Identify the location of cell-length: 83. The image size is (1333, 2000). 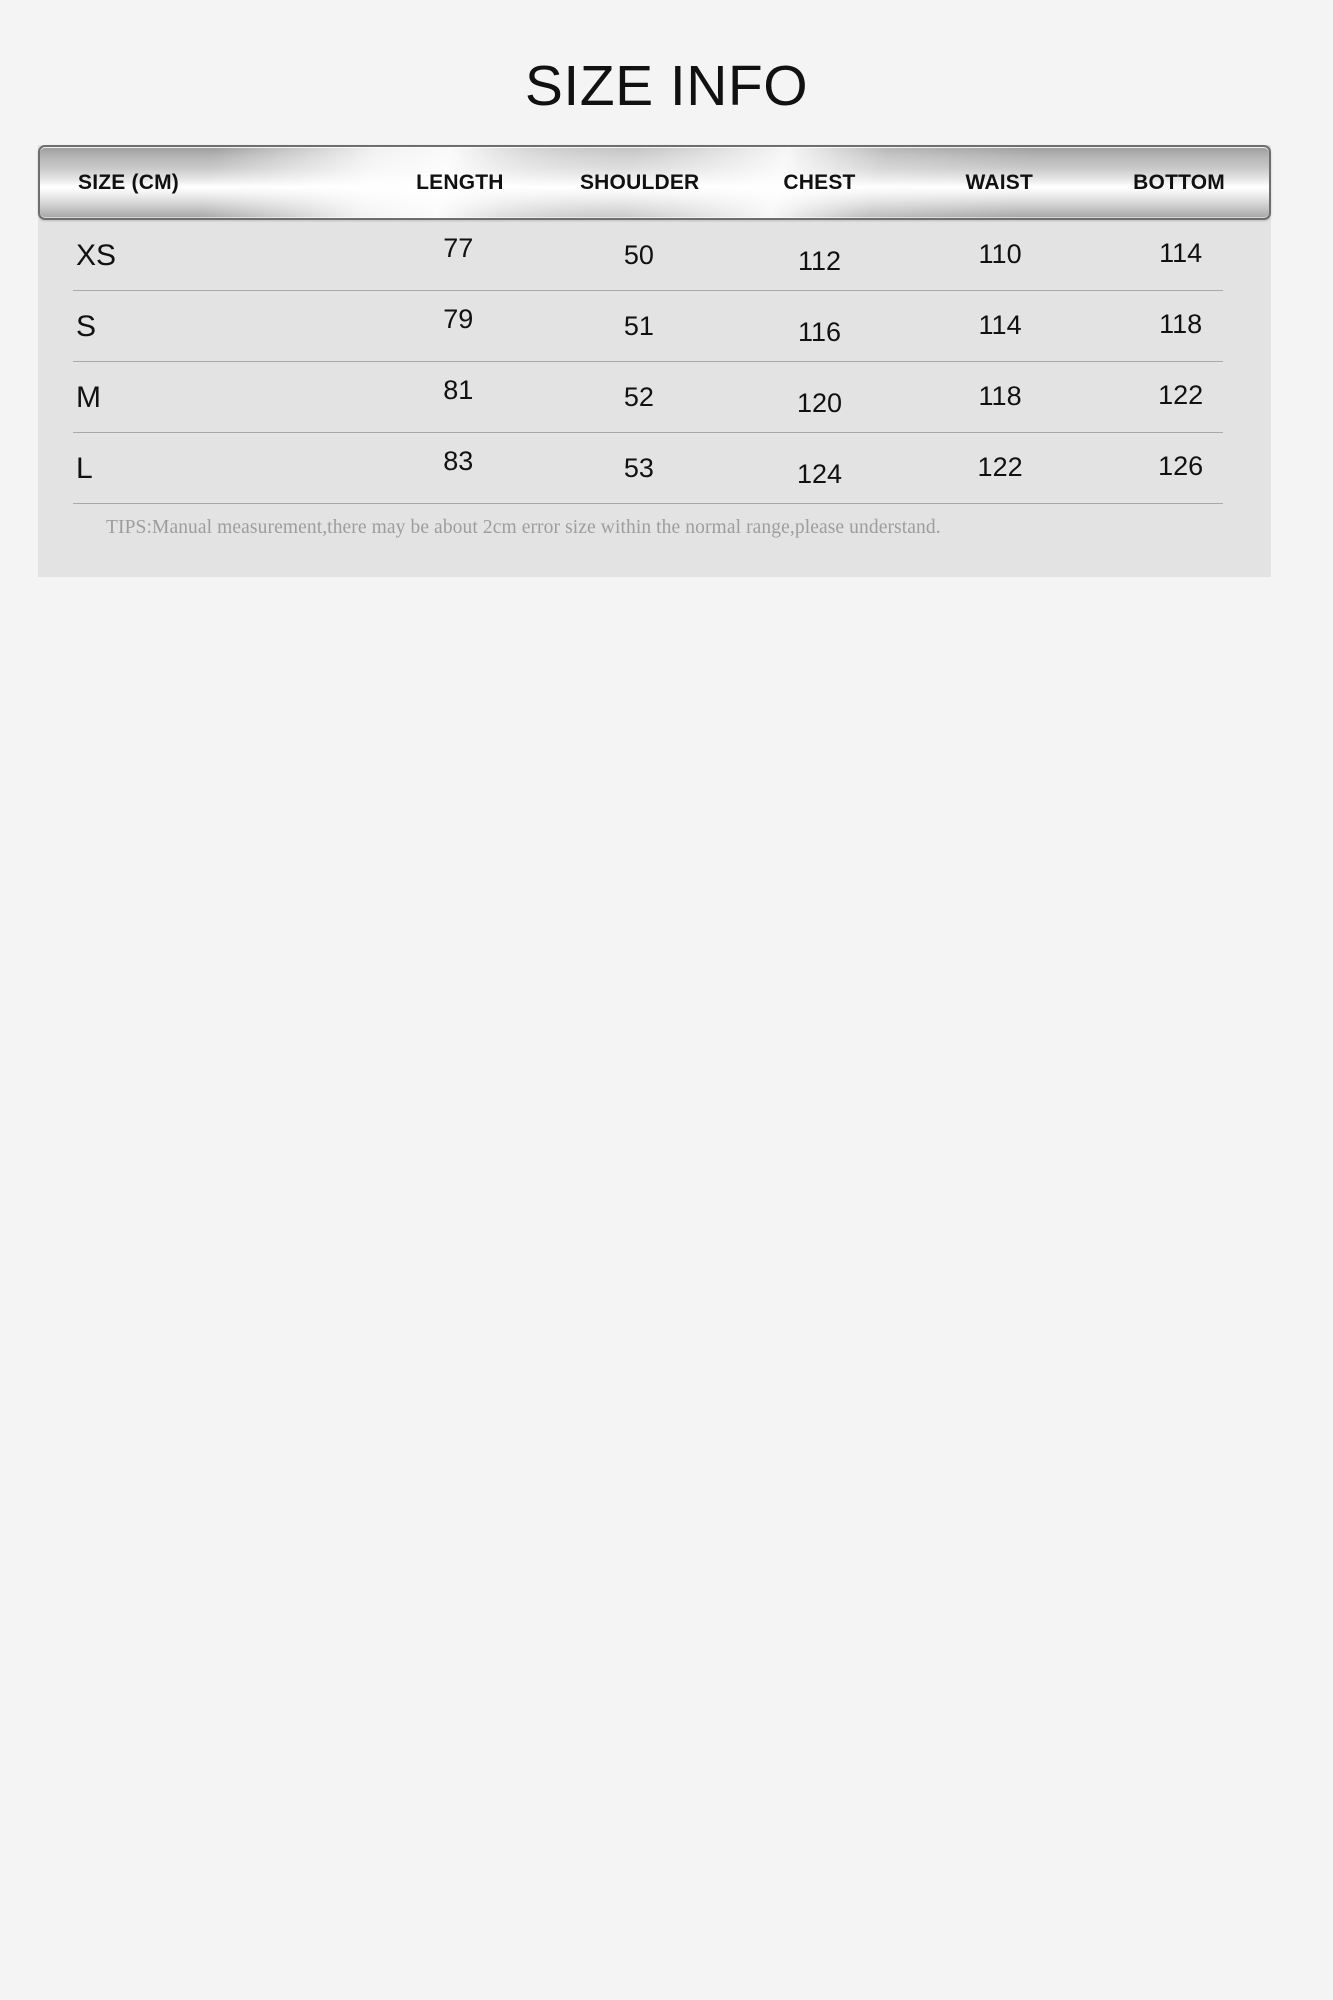
(458, 461).